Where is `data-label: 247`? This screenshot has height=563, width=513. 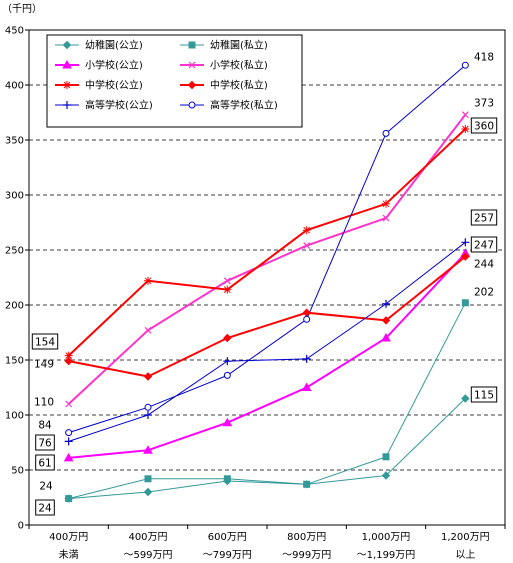
data-label: 247 is located at coordinates (484, 246).